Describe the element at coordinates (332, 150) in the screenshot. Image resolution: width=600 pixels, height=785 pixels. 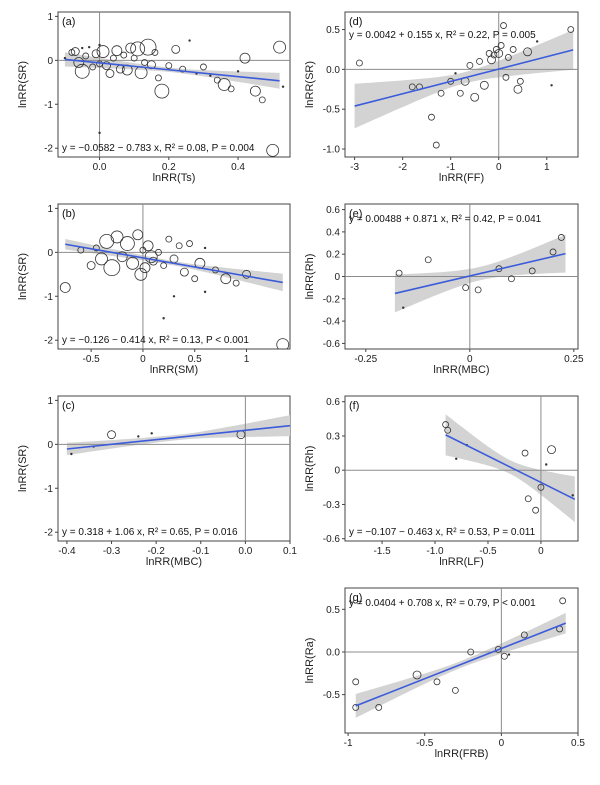
I see `y-tick-label: -1.0` at that location.